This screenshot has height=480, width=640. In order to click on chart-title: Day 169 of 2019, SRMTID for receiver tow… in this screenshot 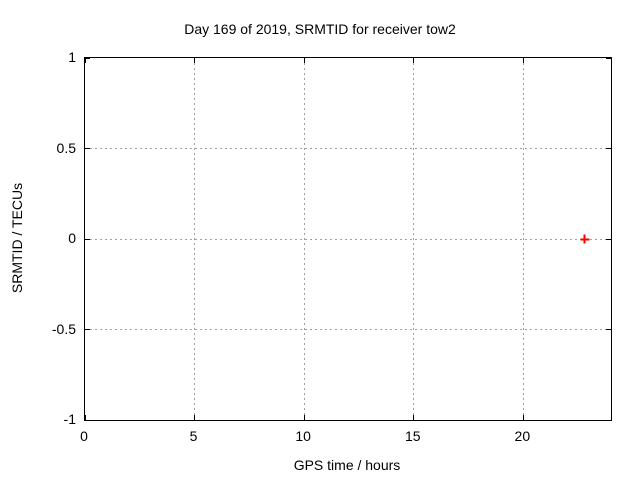, I will do `click(320, 29)`.